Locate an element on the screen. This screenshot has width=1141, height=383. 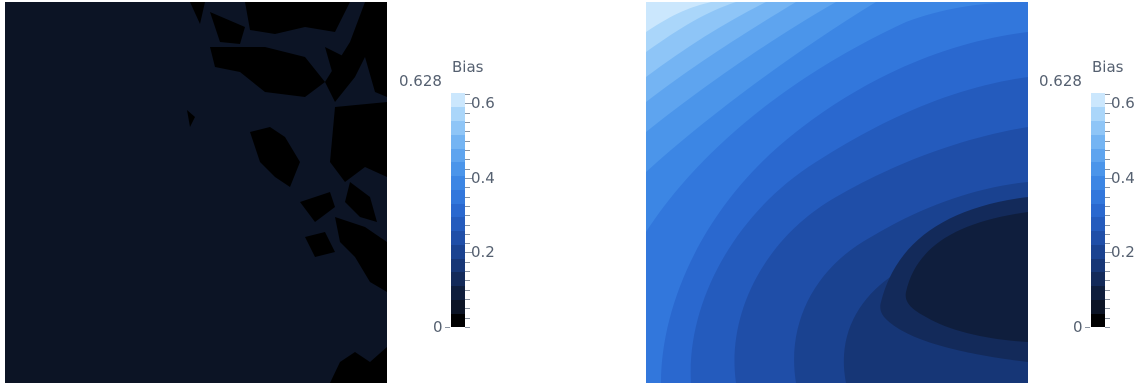
colorbar-right is located at coordinates (1098, 210).